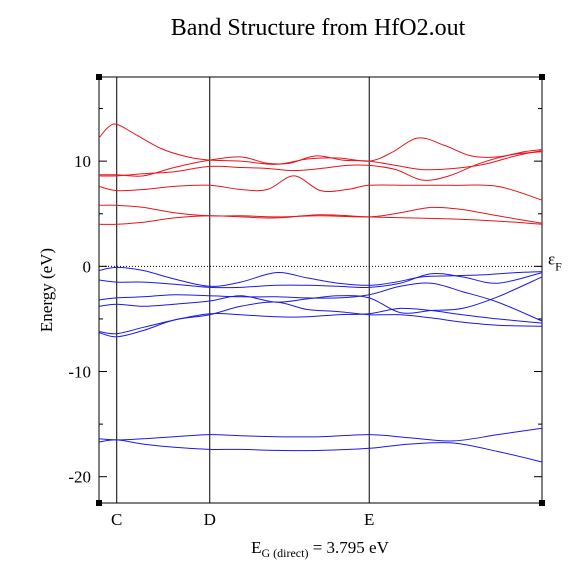 This screenshot has width=588, height=573. Describe the element at coordinates (558, 266) in the screenshot. I see `fermi-label-subscript: F` at that location.